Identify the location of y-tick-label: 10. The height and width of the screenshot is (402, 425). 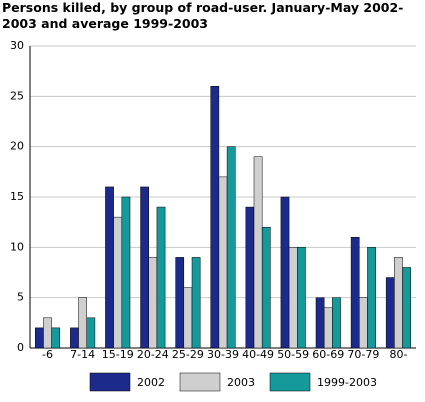
(17, 246).